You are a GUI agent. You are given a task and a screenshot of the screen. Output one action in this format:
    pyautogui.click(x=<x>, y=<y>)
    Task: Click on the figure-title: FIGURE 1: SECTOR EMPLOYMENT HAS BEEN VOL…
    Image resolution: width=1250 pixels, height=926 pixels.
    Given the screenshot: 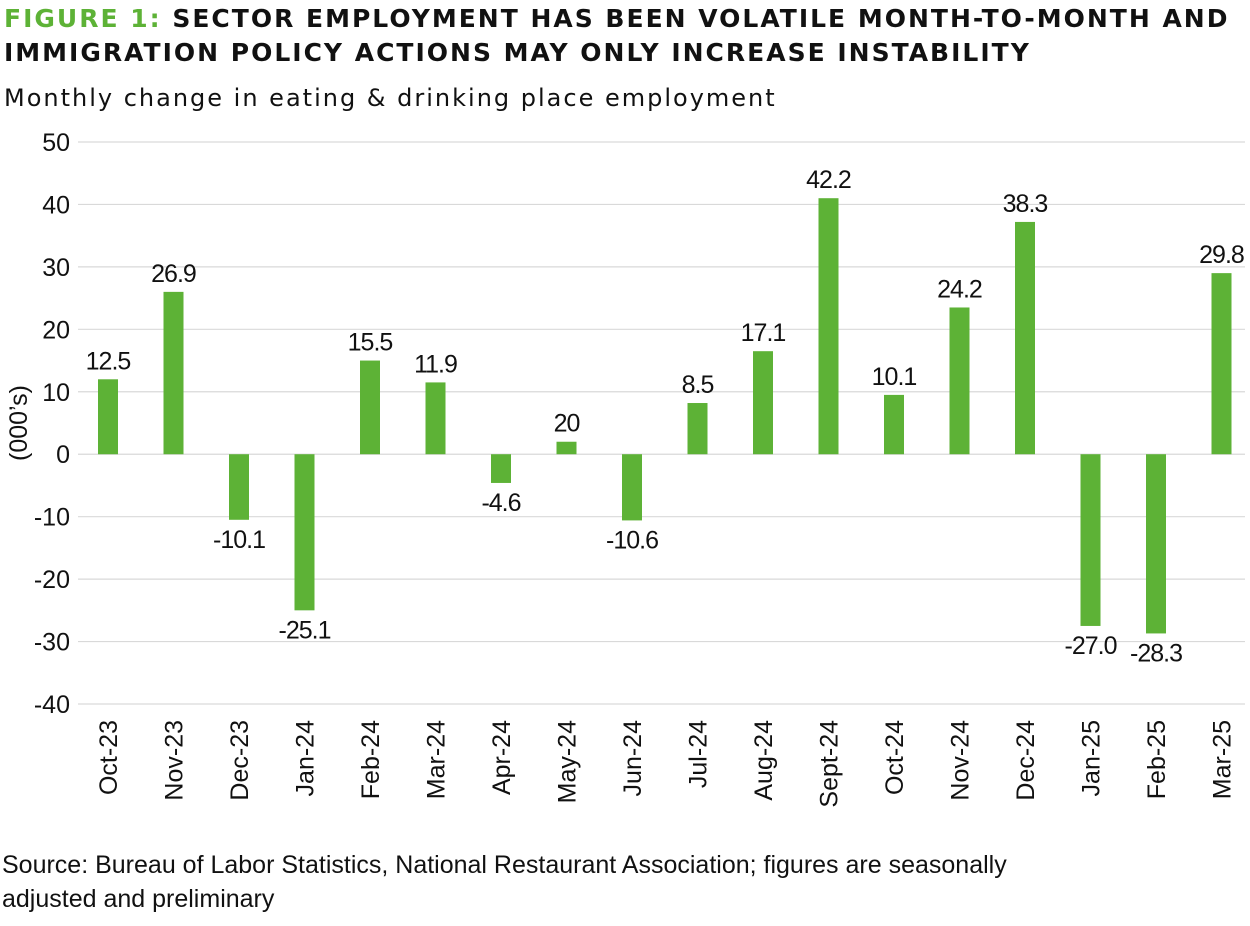 What is the action you would take?
    pyautogui.click(x=624, y=36)
    